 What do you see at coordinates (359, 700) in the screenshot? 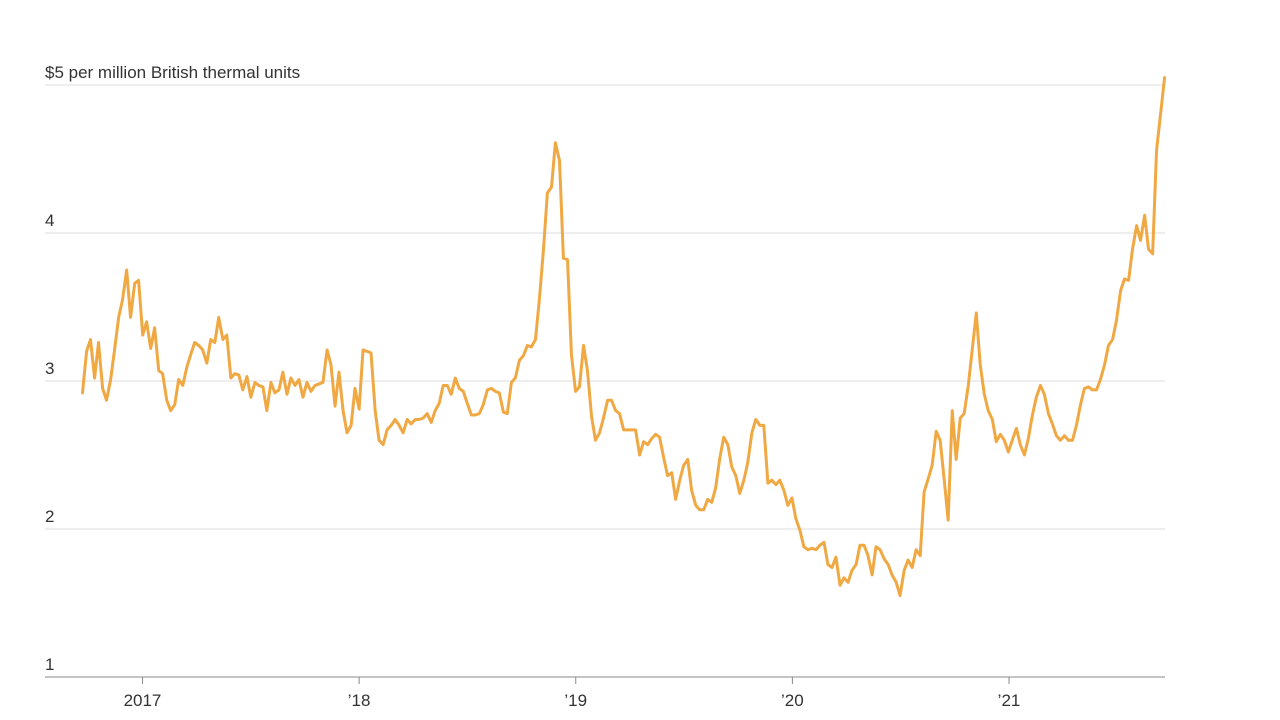
I see `x-tick-label: ’18` at bounding box center [359, 700].